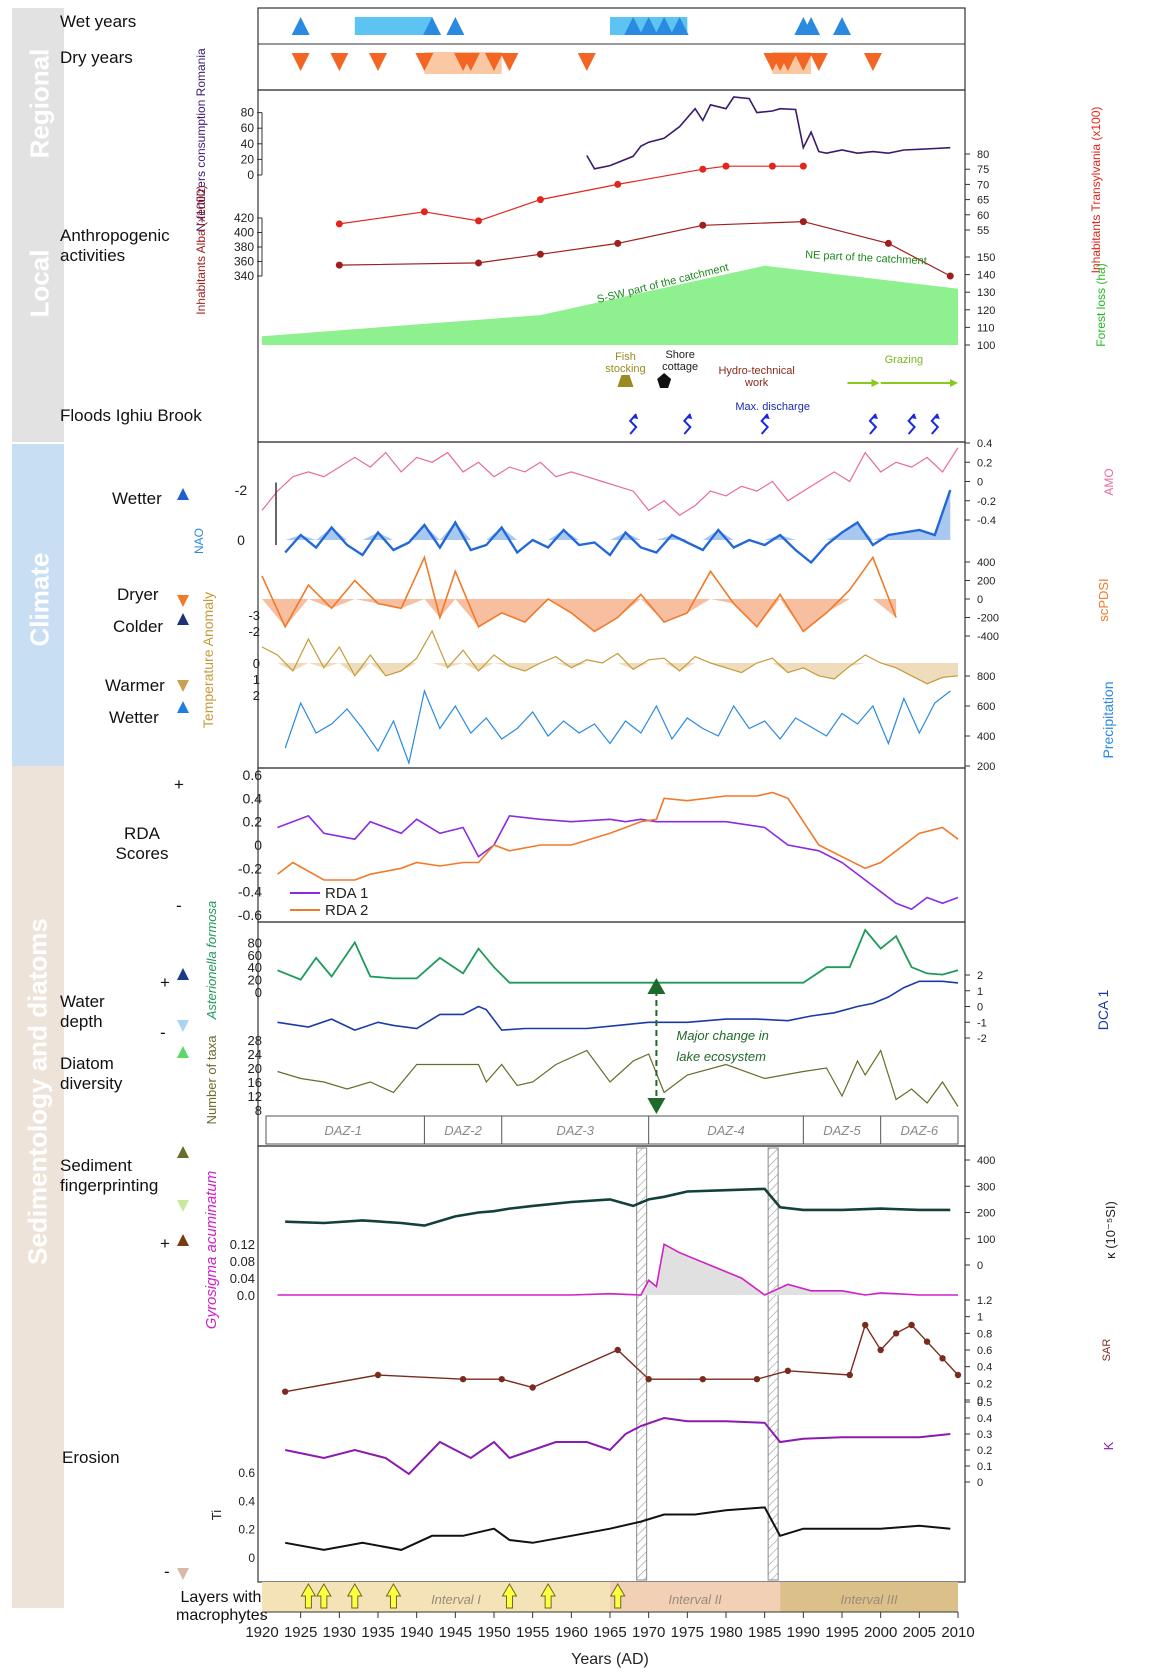 Image resolution: width=1150 pixels, height=1678 pixels. What do you see at coordinates (1101, 304) in the screenshot?
I see `forest-loss-axis-label: Forest loss (ha)` at bounding box center [1101, 304].